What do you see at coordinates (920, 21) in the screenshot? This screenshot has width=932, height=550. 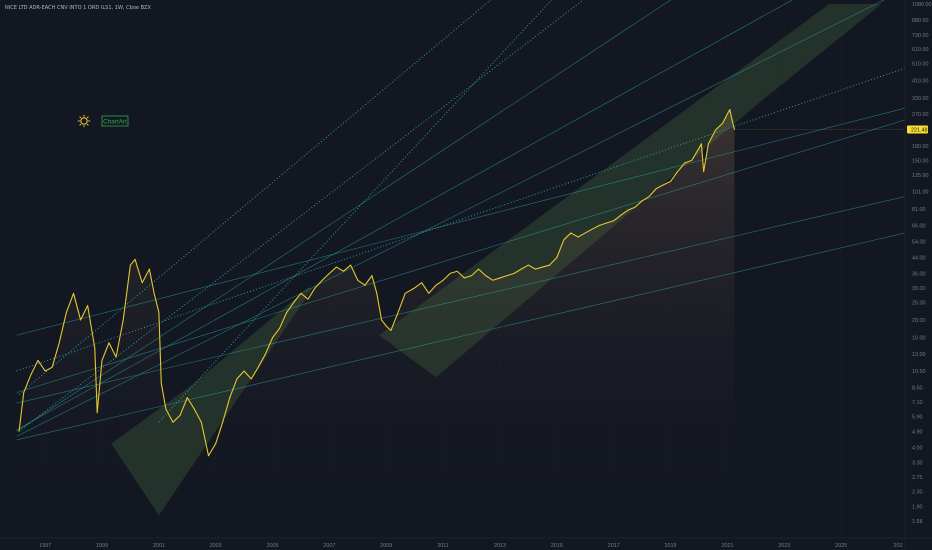 I see `y-tick-label: 880.00` at bounding box center [920, 21].